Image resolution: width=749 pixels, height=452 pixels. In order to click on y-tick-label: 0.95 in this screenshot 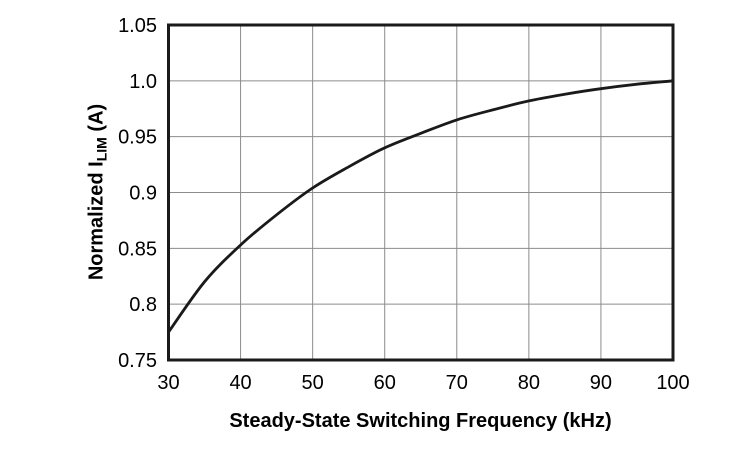, I will do `click(137, 138)`.